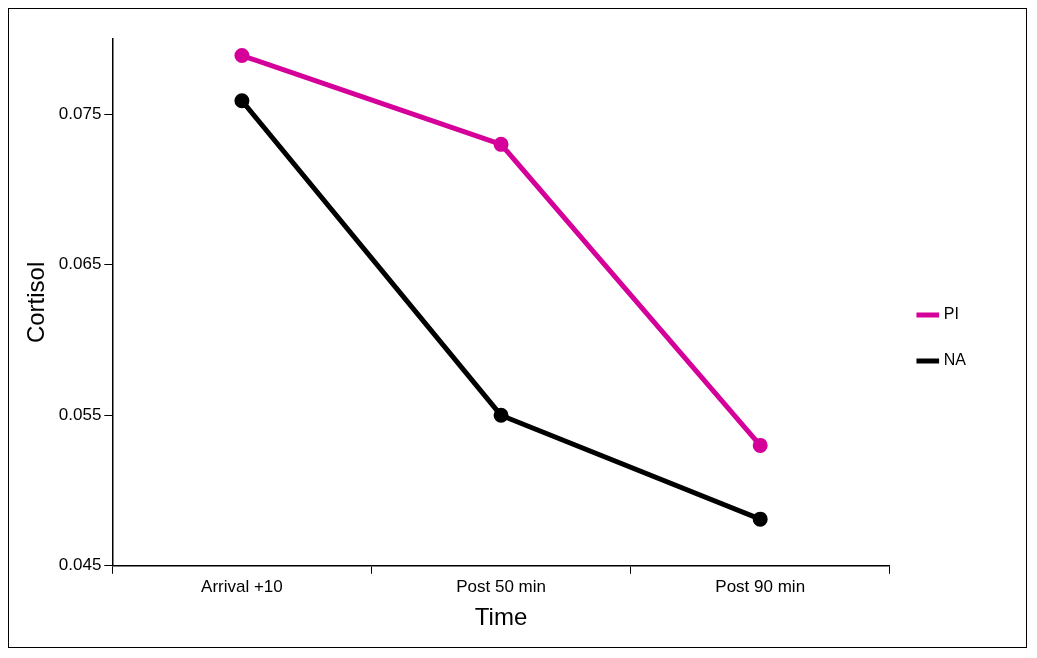  What do you see at coordinates (242, 586) in the screenshot?
I see `x-tick-label: Arrival +10` at bounding box center [242, 586].